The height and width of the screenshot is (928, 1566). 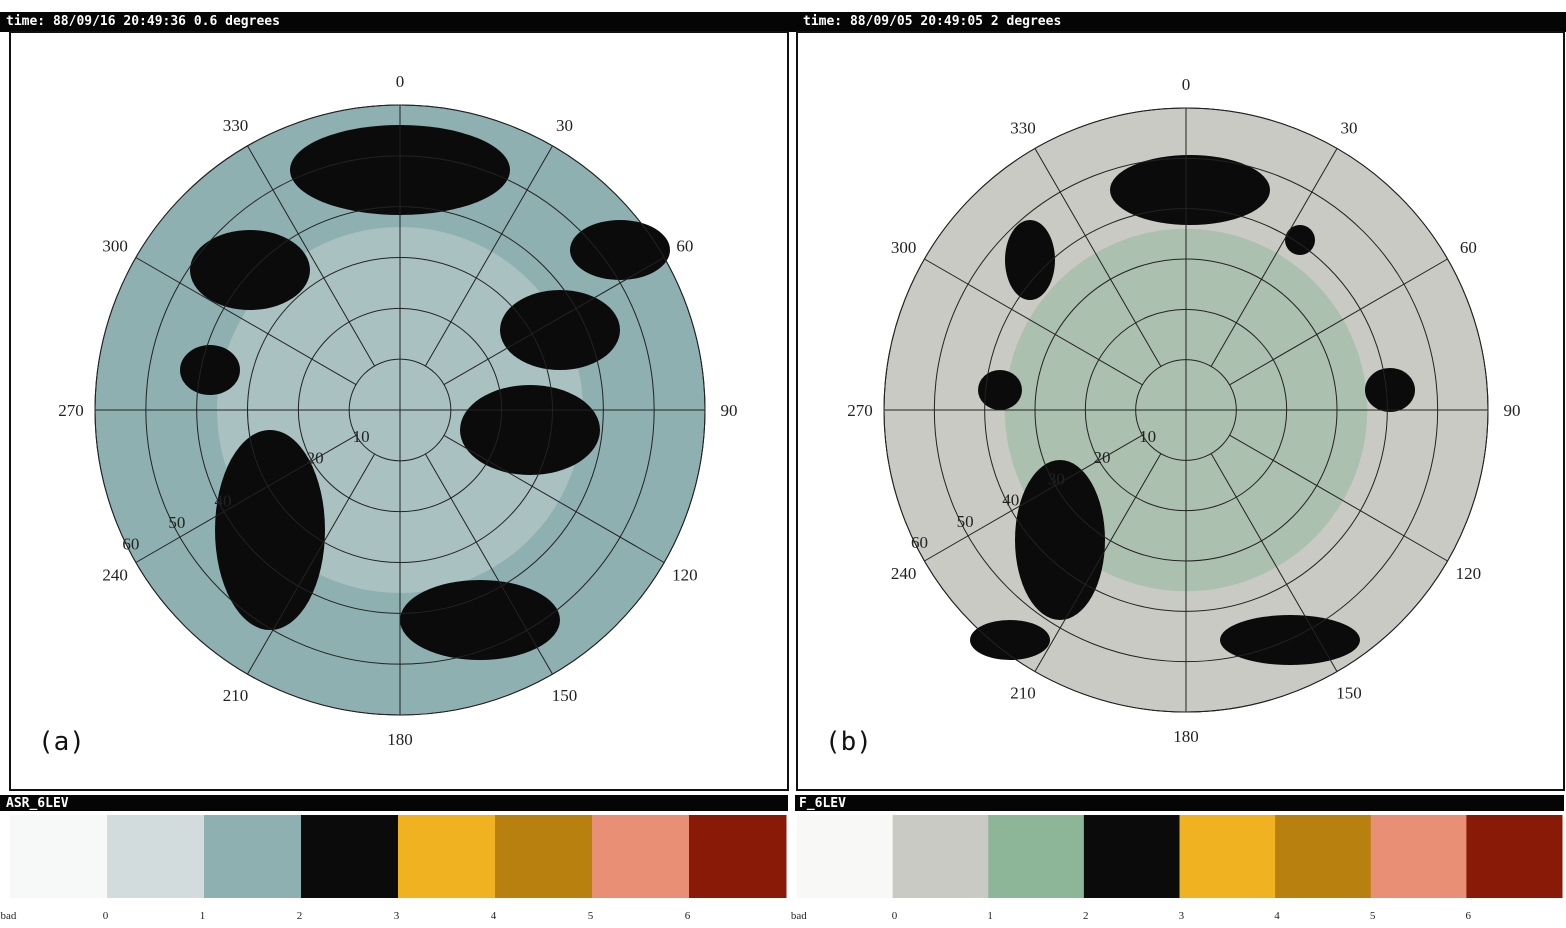 I want to click on panel-header: time: 88/09/05 20:49:05 2 degrees, so click(x=932, y=21).